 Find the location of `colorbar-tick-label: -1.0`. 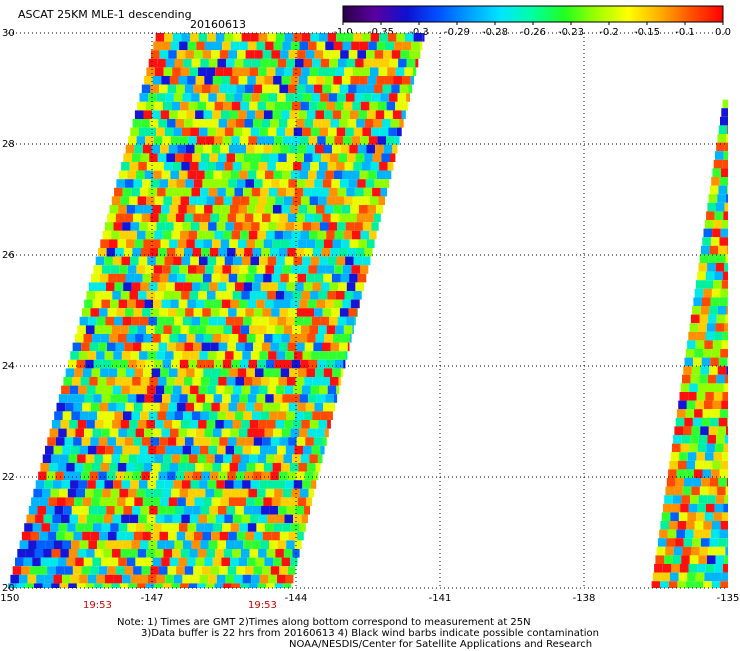

colorbar-tick-label: -1.0 is located at coordinates (343, 32).